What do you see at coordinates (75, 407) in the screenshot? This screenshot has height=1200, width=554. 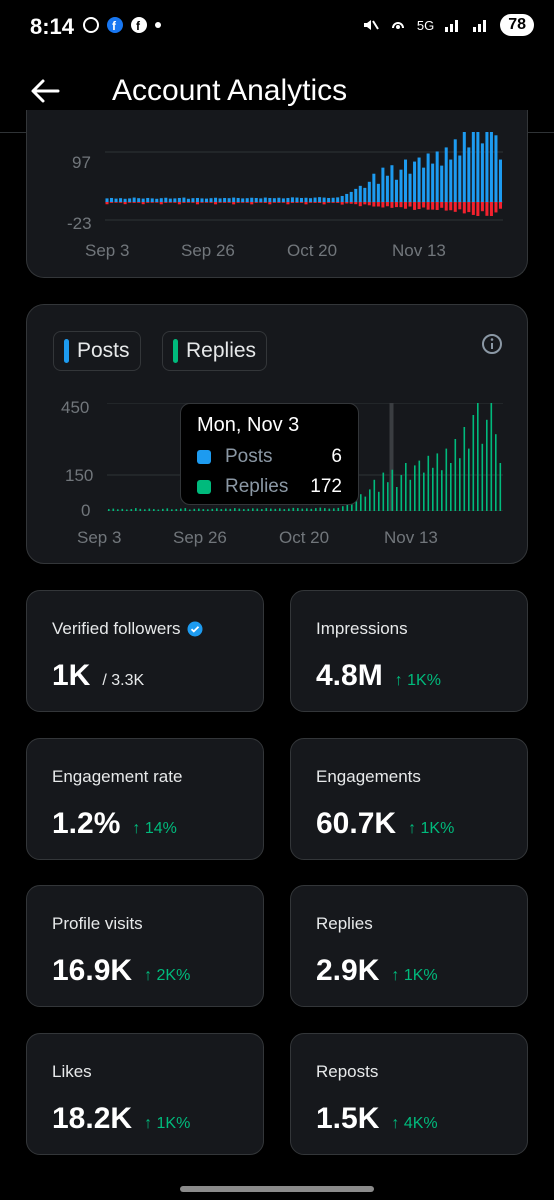 I see `y-tick: 450` at bounding box center [75, 407].